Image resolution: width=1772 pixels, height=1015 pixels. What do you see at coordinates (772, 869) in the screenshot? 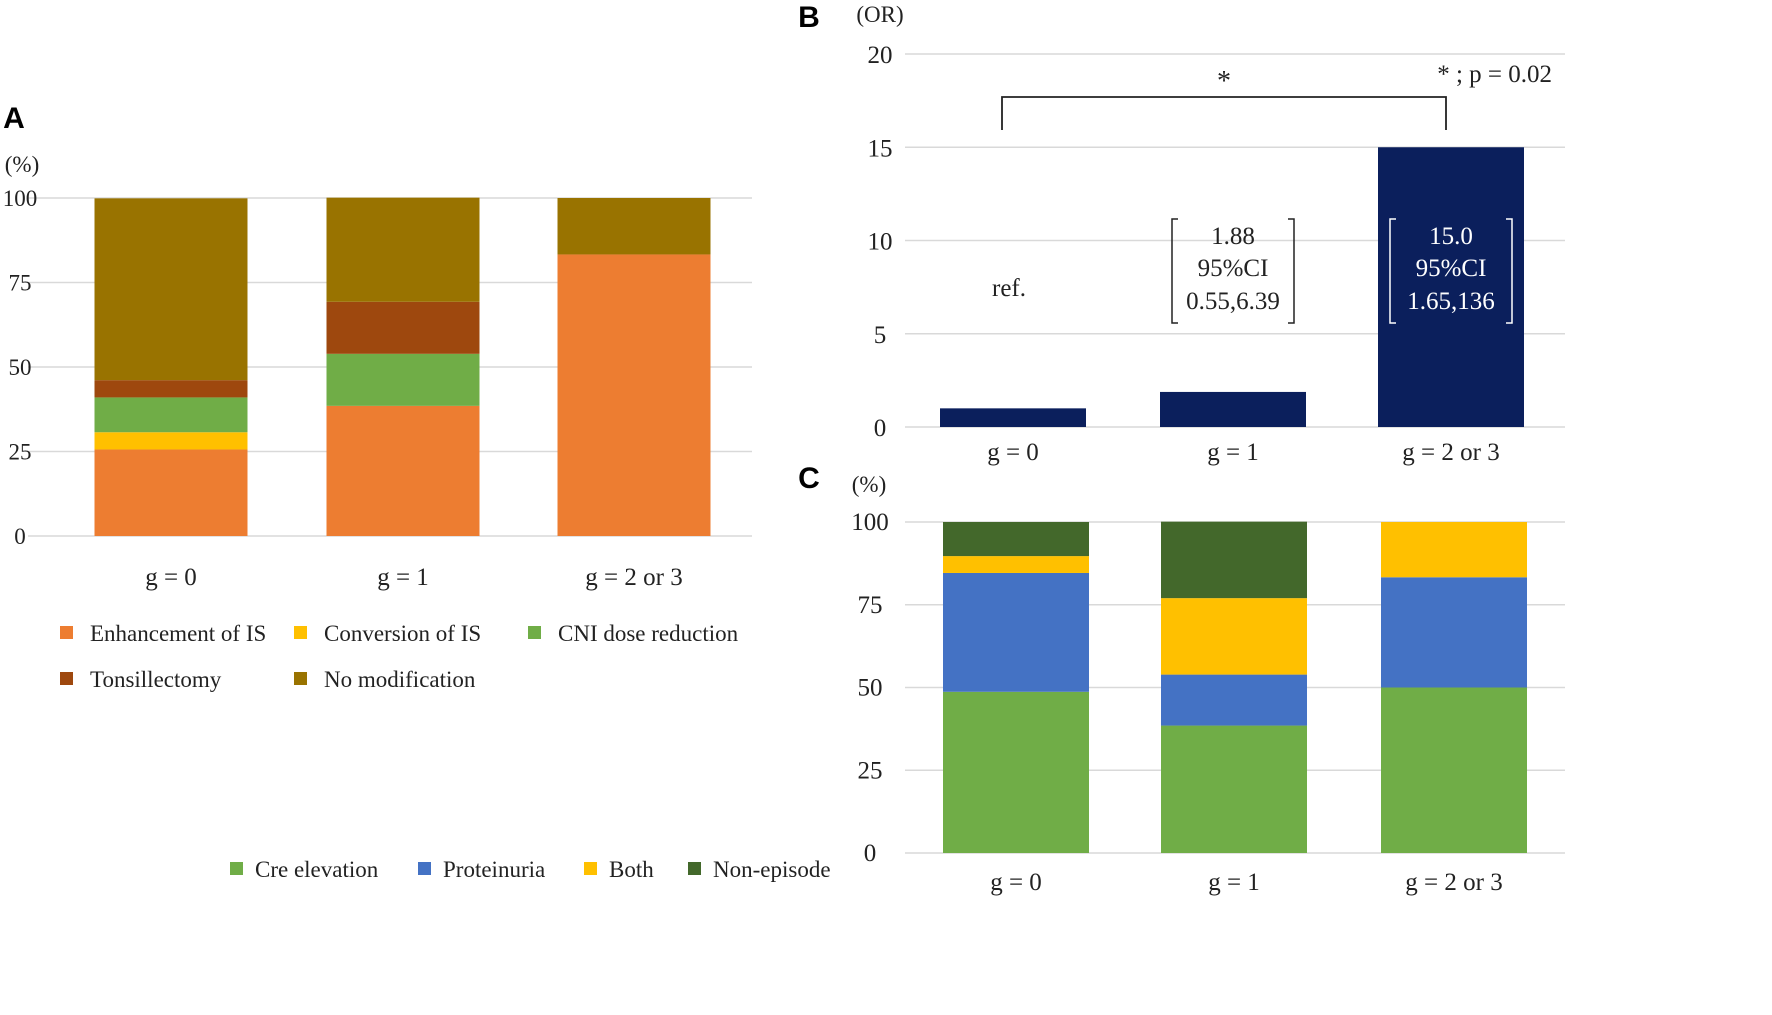
I see `legend-label: Non-episode` at bounding box center [772, 869].